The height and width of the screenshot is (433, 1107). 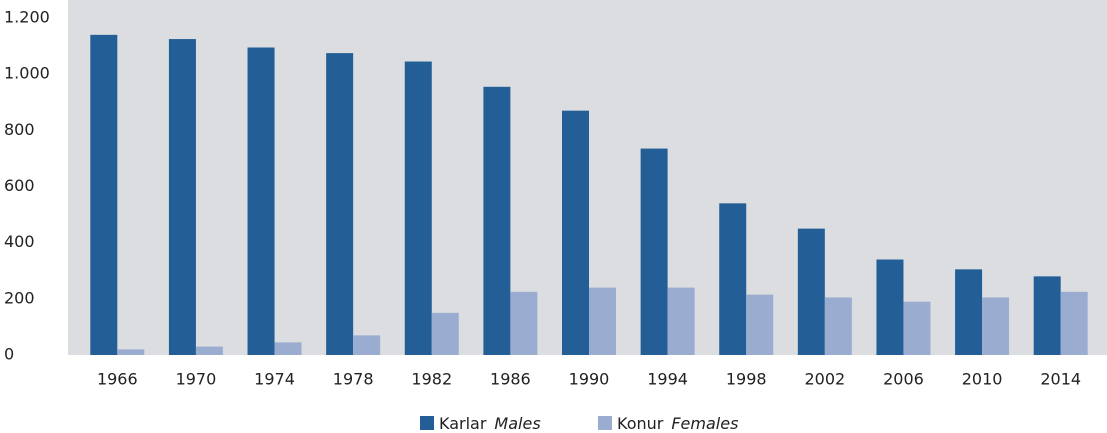 What do you see at coordinates (903, 379) in the screenshot?
I see `x-tick-label: 2006` at bounding box center [903, 379].